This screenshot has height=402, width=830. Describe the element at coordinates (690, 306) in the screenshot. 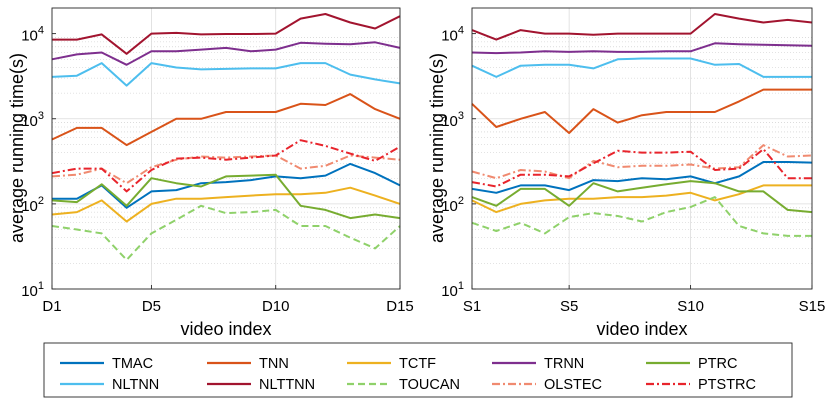

I see `x-tick-label: S10` at that location.